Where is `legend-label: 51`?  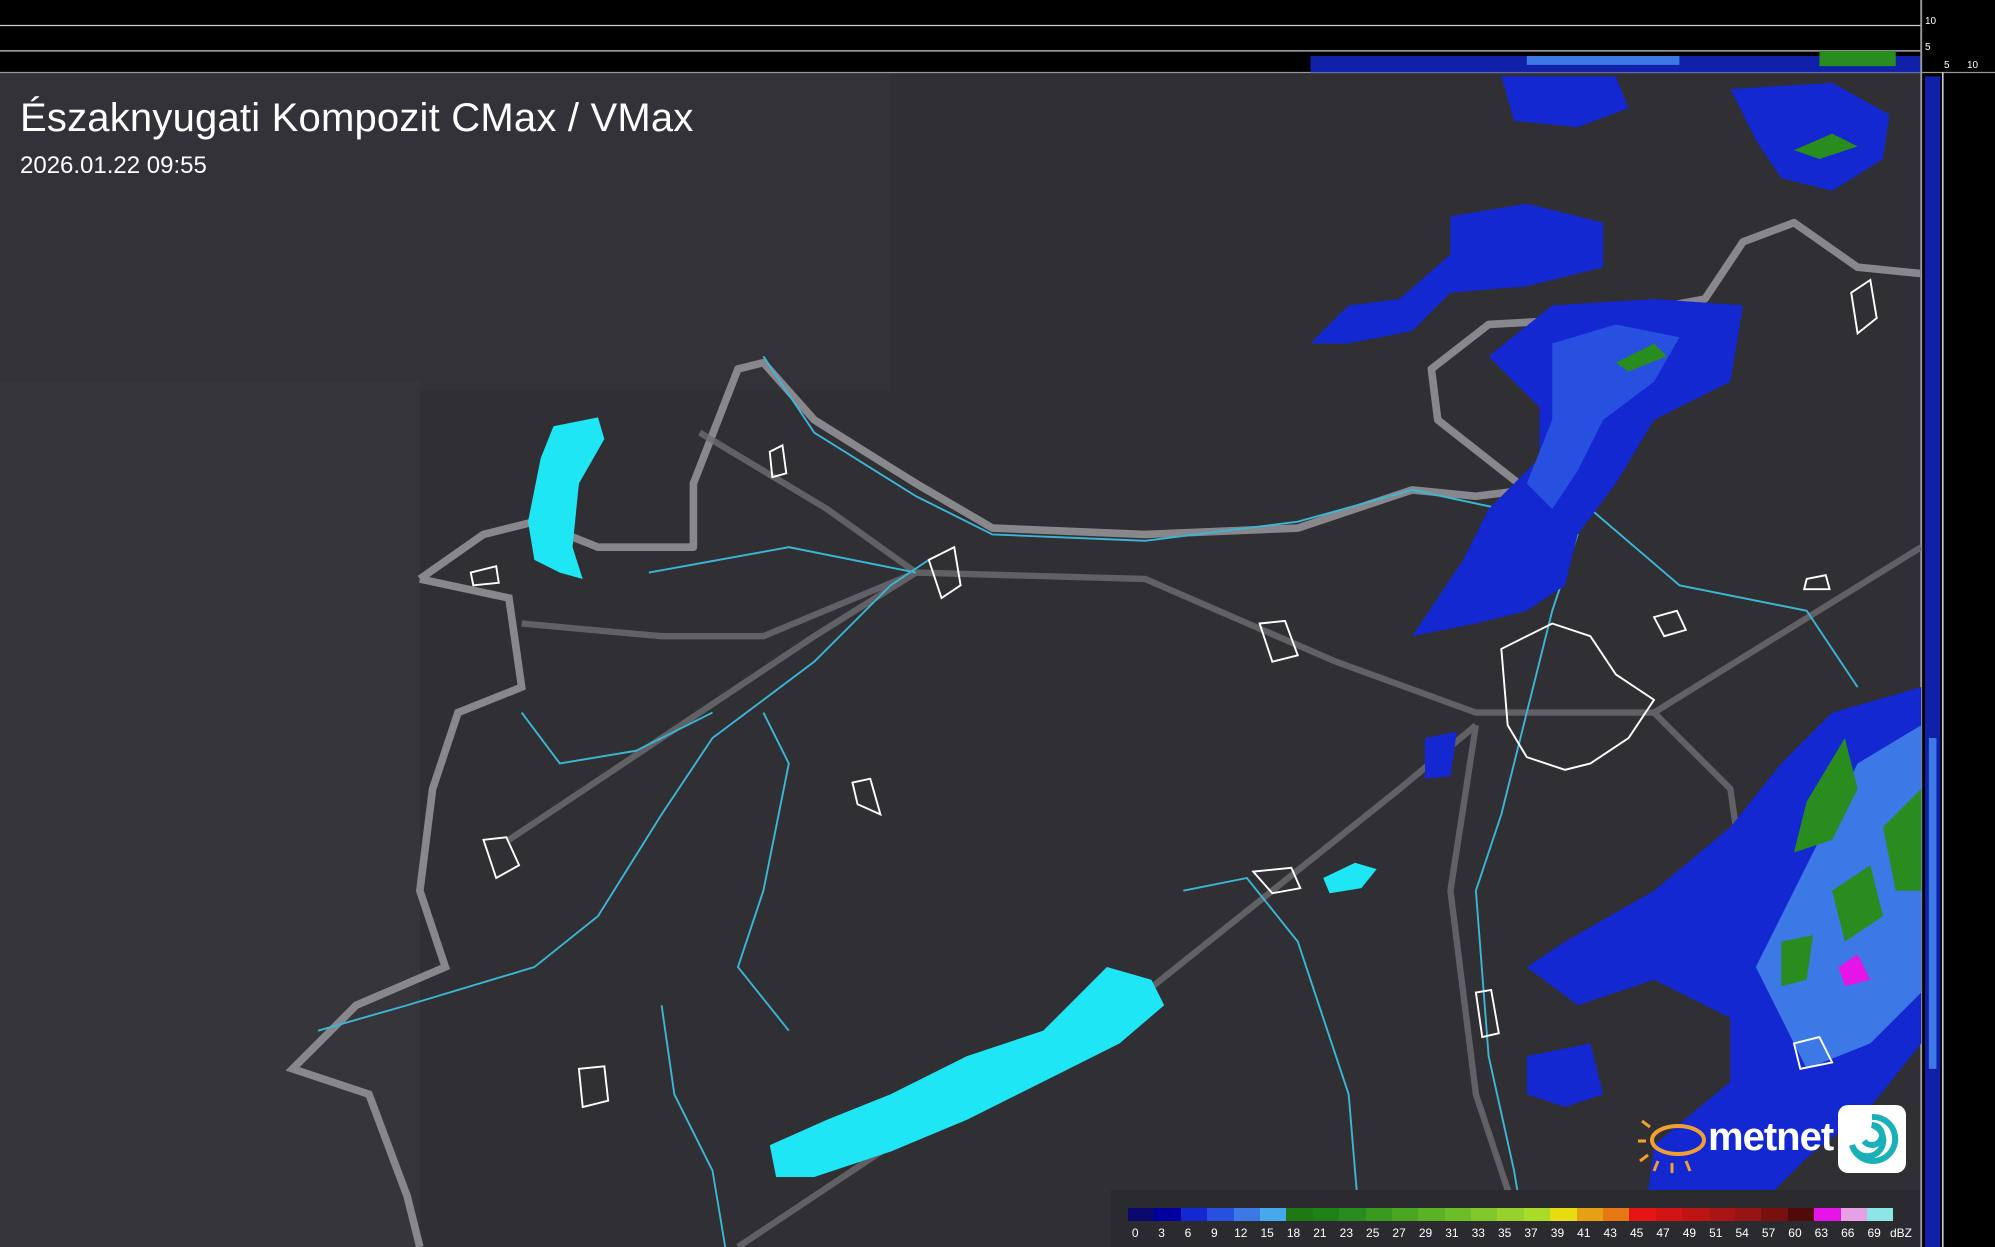
legend-label: 51 is located at coordinates (1716, 1233).